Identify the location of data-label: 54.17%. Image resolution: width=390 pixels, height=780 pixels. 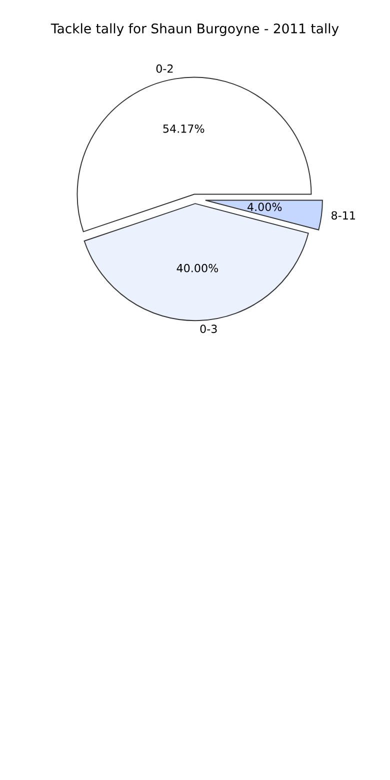
(183, 128).